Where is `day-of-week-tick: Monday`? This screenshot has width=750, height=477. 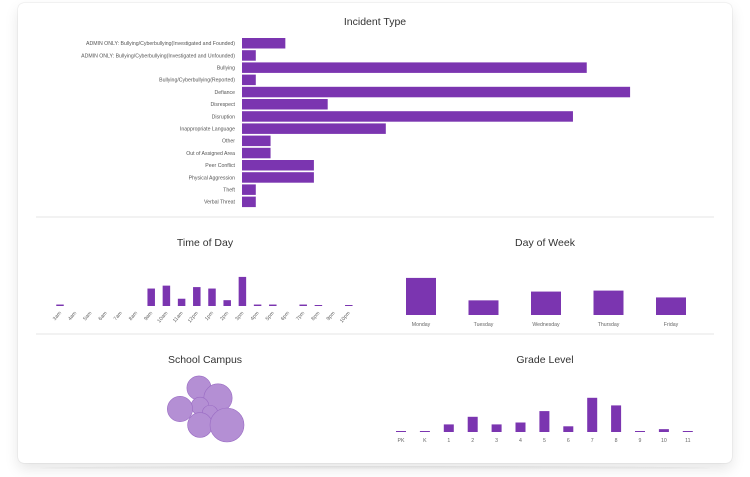
day-of-week-tick: Monday is located at coordinates (421, 325).